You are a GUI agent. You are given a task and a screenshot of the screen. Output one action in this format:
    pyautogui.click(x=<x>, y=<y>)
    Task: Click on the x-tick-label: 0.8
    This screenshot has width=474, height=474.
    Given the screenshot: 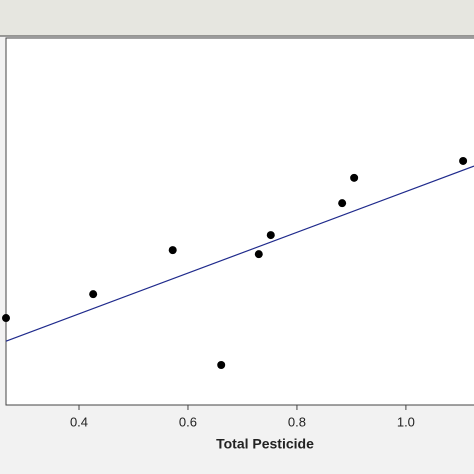 What is the action you would take?
    pyautogui.click(x=297, y=421)
    